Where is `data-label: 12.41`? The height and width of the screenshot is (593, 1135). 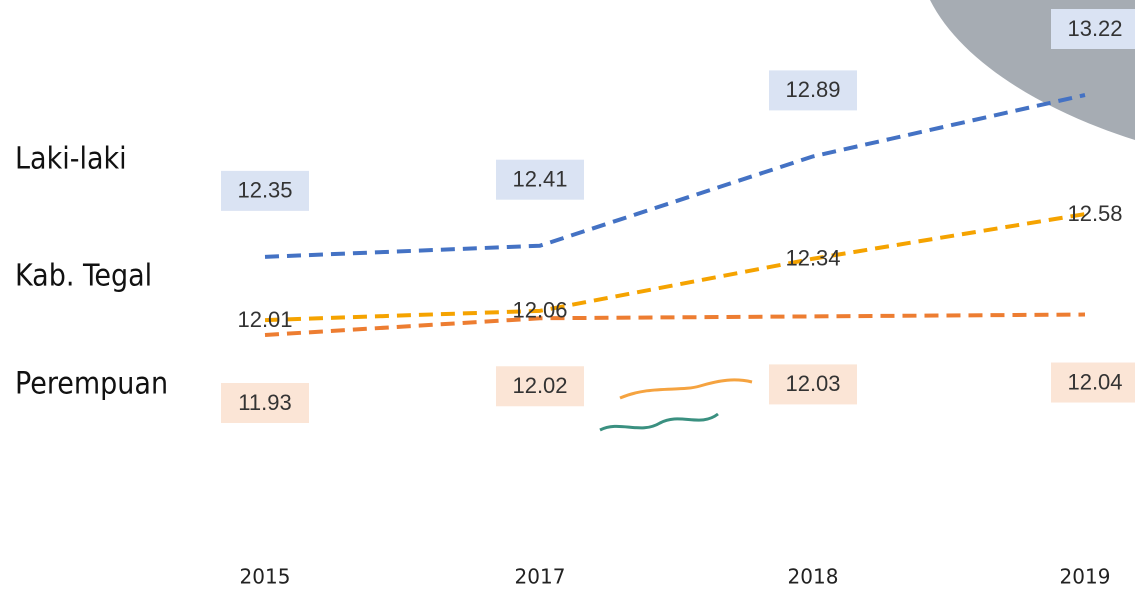 data-label: 12.41 is located at coordinates (539, 179).